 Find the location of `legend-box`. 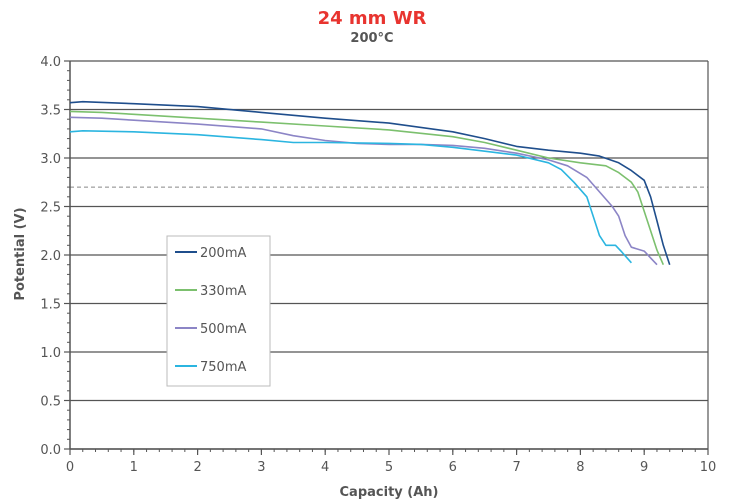

legend-box is located at coordinates (218, 311).